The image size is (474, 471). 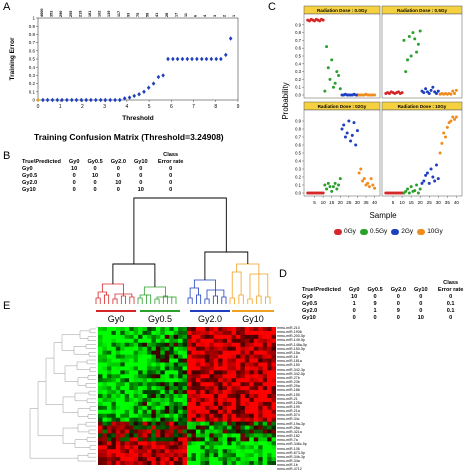 I want to click on confusion-b-cell: 10, so click(x=95, y=176).